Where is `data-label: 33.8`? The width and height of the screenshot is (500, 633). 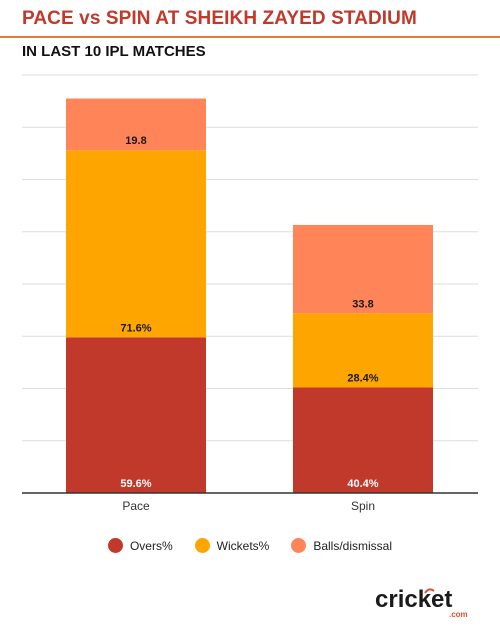
data-label: 33.8 is located at coordinates (362, 304).